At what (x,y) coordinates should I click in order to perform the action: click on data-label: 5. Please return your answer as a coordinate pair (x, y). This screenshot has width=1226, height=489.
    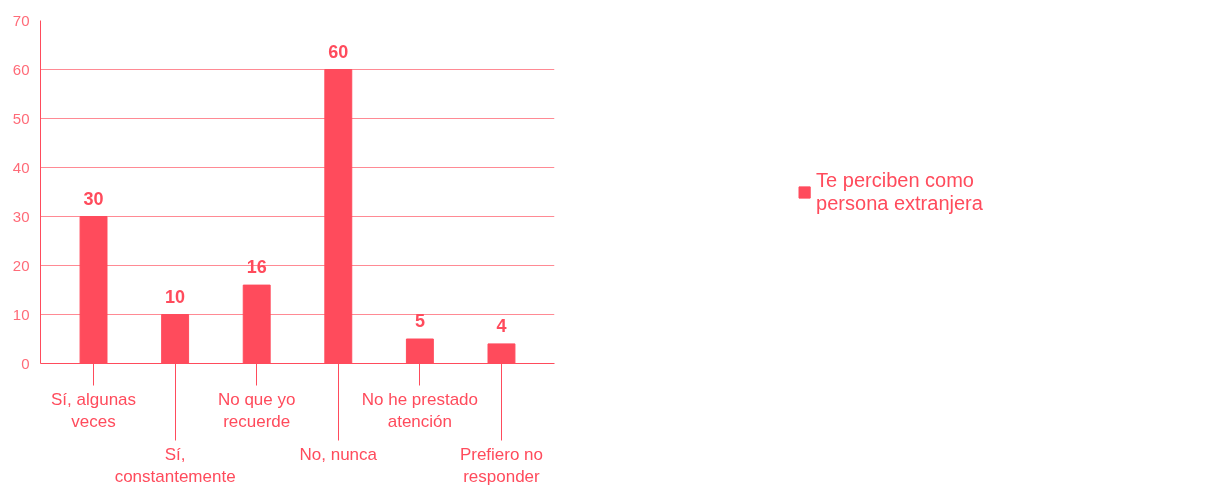
    Looking at the image, I should click on (419, 321).